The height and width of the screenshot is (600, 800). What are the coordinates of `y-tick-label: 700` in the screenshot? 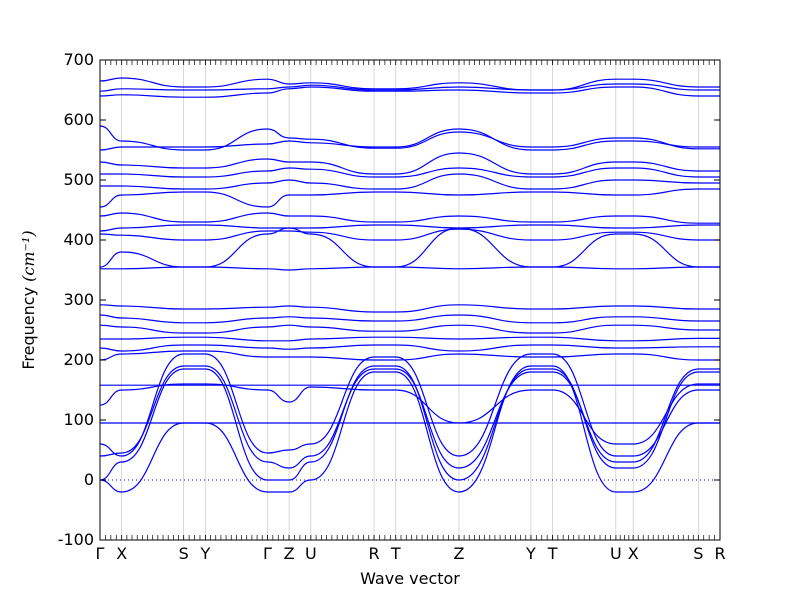 It's located at (78, 59).